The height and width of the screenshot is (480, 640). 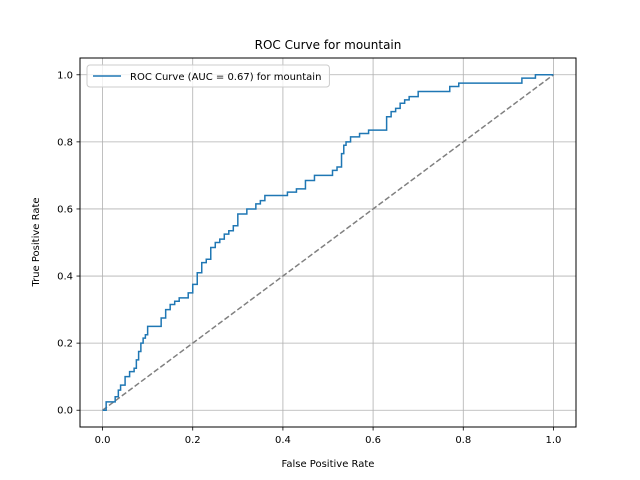 I want to click on x-tick-label: 0.4, so click(x=283, y=440).